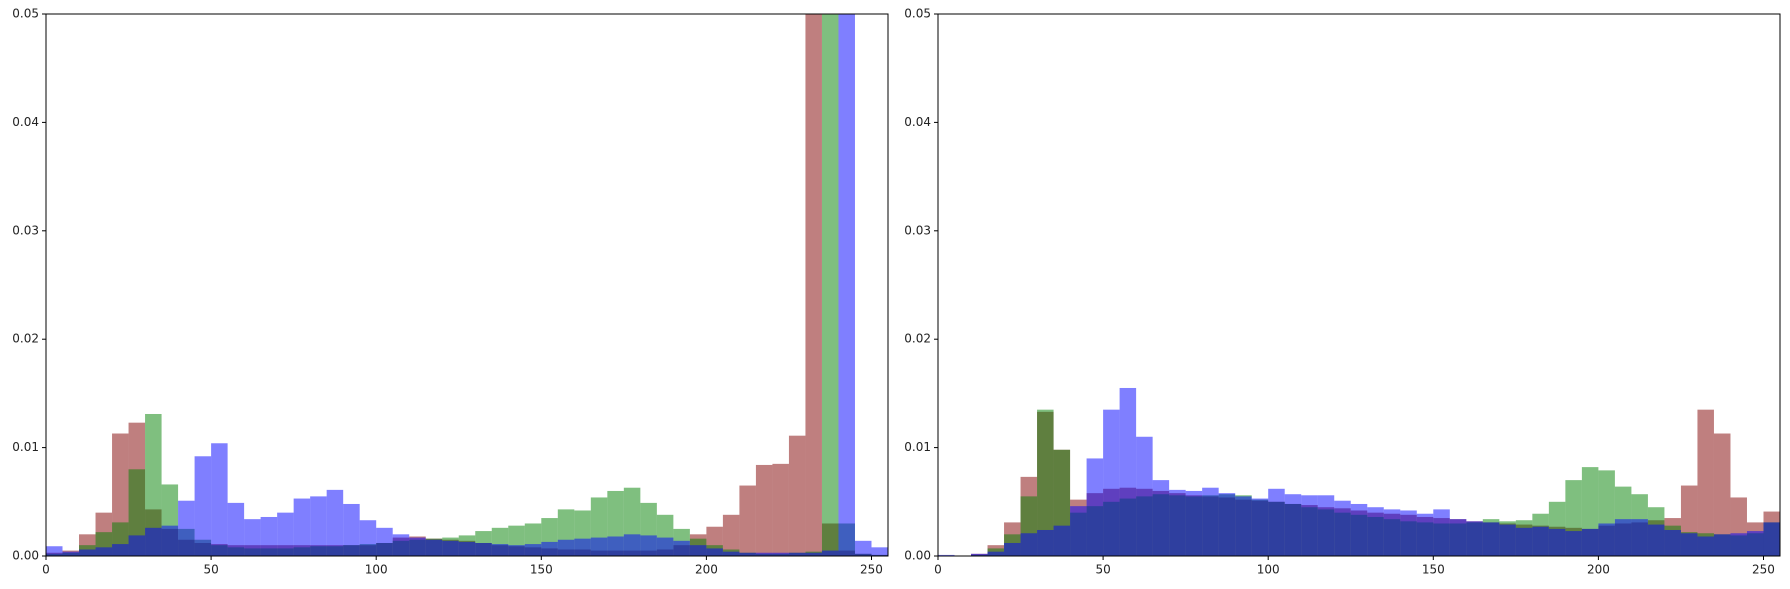 This screenshot has width=1790, height=589. What do you see at coordinates (917, 339) in the screenshot?
I see `y-tick-label: 0.02` at bounding box center [917, 339].